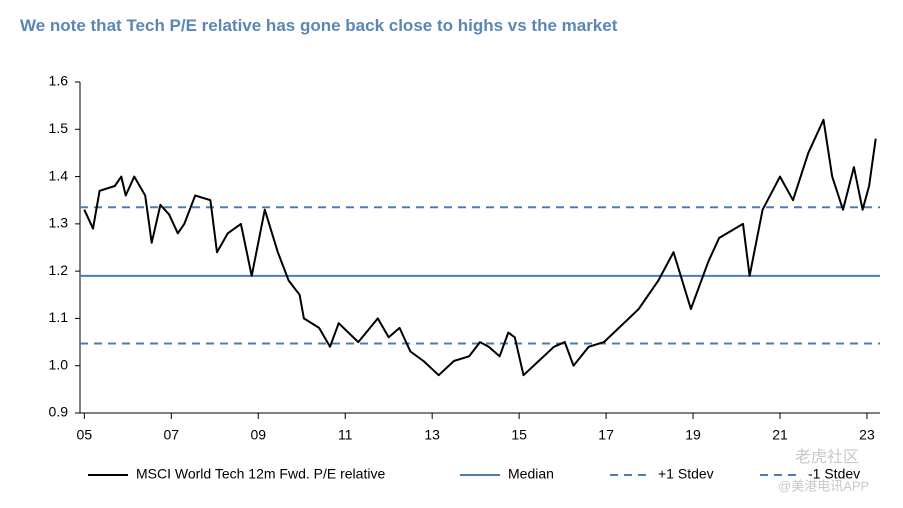 This screenshot has height=508, width=903. What do you see at coordinates (606, 435) in the screenshot?
I see `x-tick-label: 17` at bounding box center [606, 435].